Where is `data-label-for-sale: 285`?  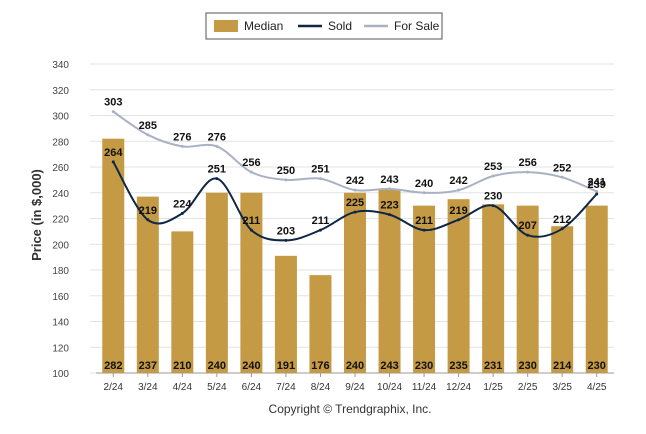
data-label-for-sale: 285 is located at coordinates (148, 126).